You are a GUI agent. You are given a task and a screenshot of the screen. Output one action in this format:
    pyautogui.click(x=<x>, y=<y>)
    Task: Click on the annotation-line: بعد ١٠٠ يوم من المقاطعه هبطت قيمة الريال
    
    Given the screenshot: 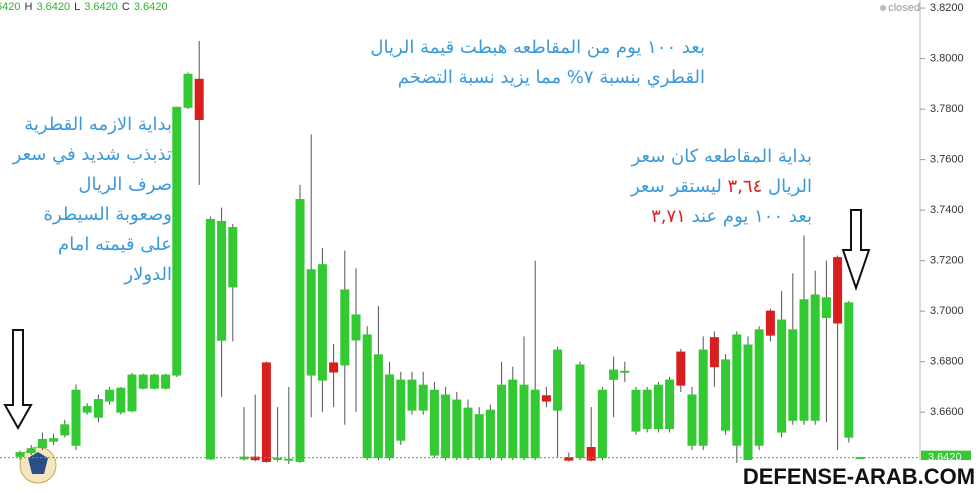 What is the action you would take?
    pyautogui.click(x=537, y=48)
    